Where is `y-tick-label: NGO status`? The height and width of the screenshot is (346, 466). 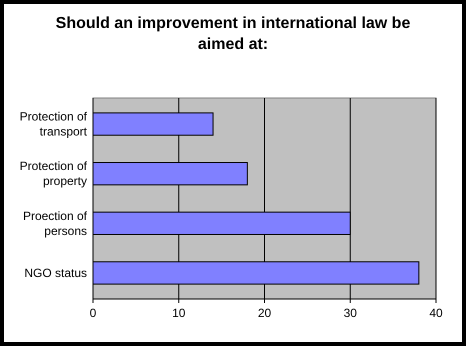
y-tick-label: NGO status is located at coordinates (55, 273).